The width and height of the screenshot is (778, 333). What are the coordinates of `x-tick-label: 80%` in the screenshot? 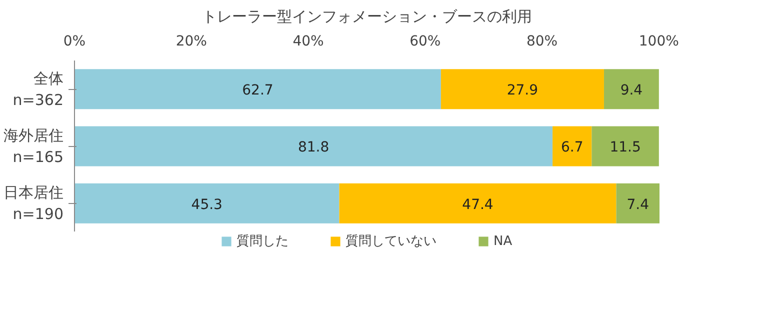 It's located at (542, 42).